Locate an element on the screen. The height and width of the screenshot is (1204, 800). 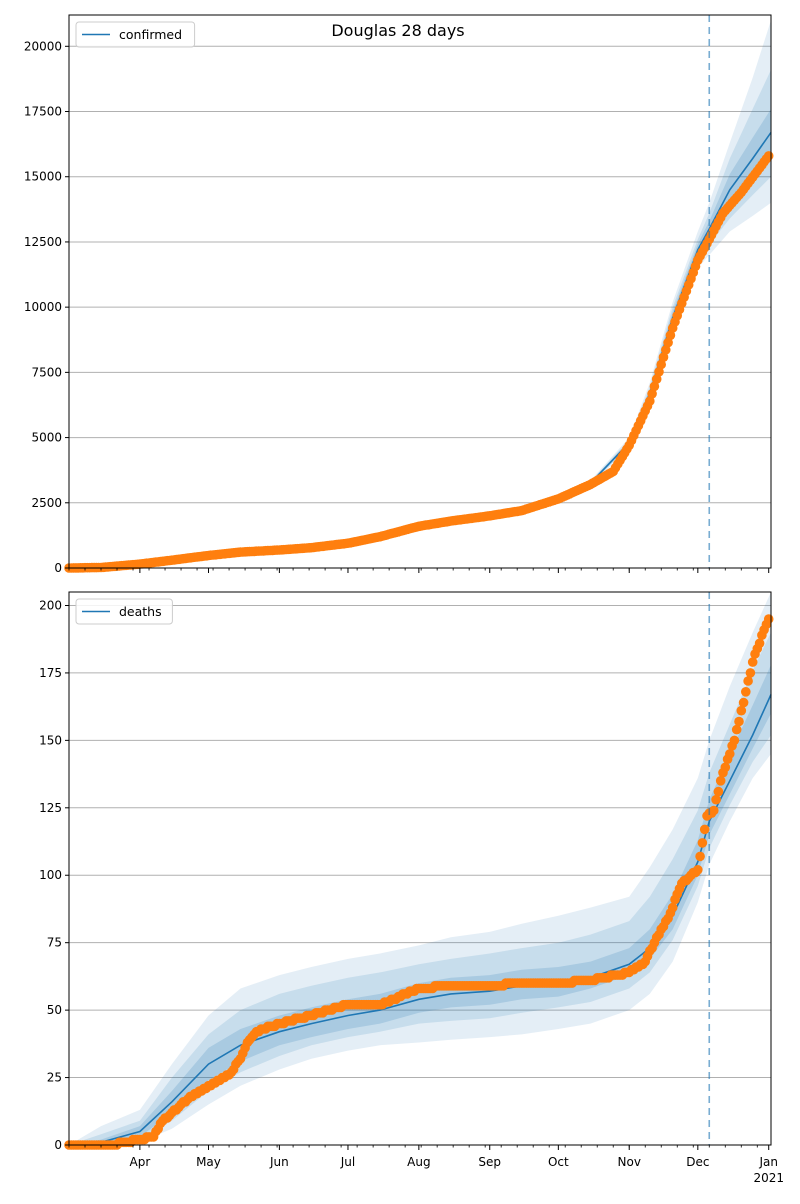
y-tick-label: 2500 is located at coordinates (46, 503).